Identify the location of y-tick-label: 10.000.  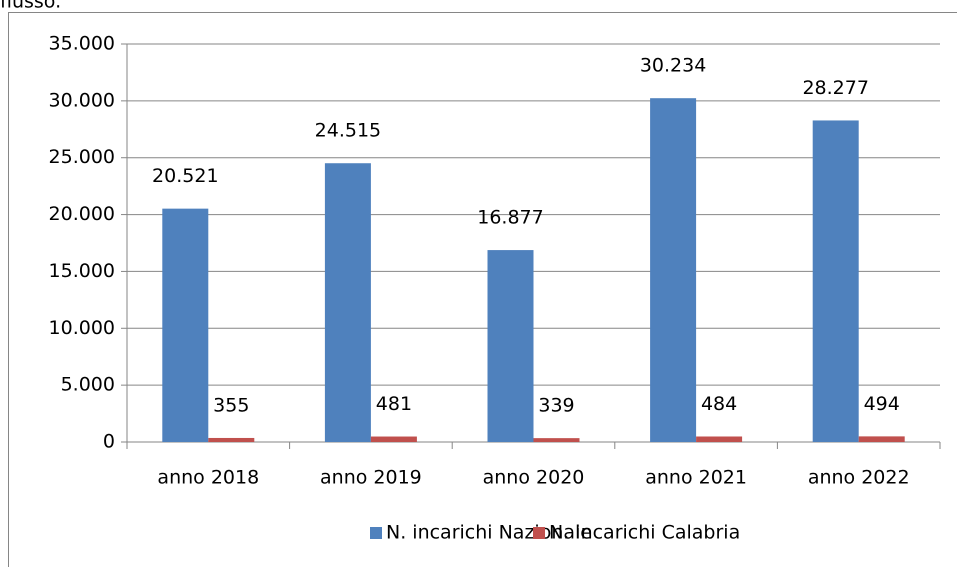
(82, 328).